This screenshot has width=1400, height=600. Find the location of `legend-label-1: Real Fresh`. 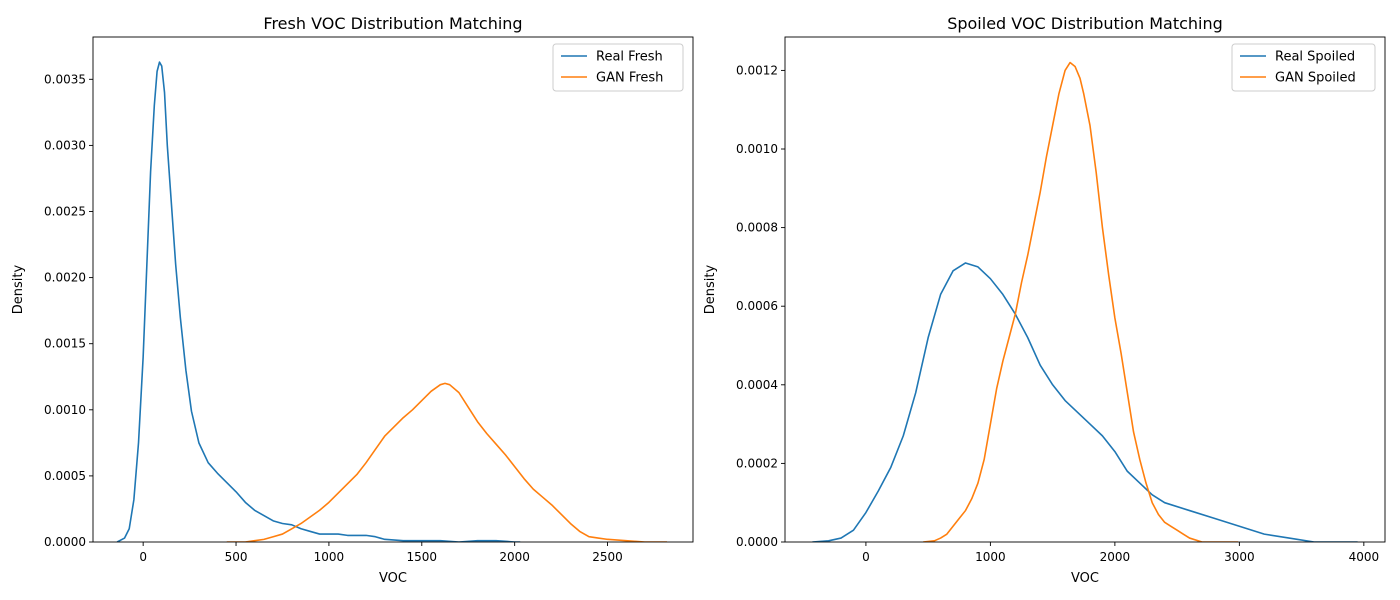

legend-label-1: Real Fresh is located at coordinates (629, 57).